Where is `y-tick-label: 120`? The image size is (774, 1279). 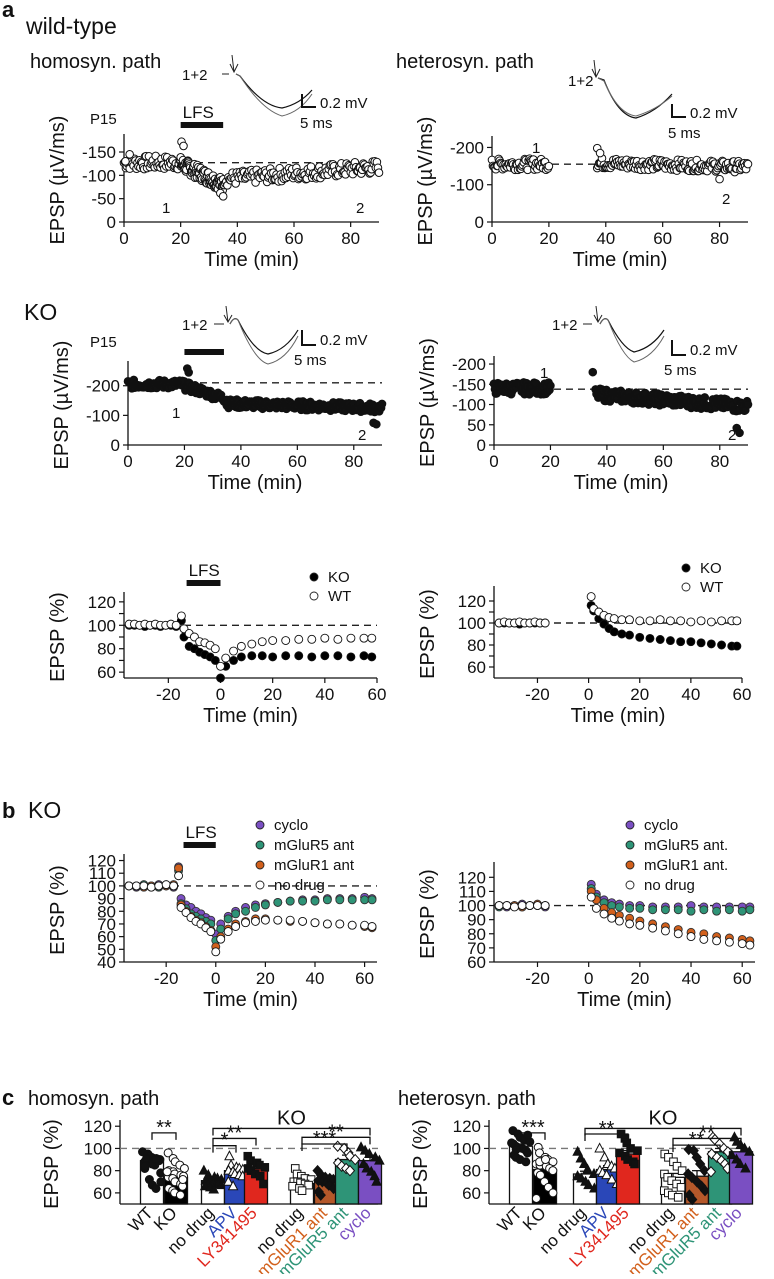
y-tick-label: 120 is located at coordinates (472, 877).